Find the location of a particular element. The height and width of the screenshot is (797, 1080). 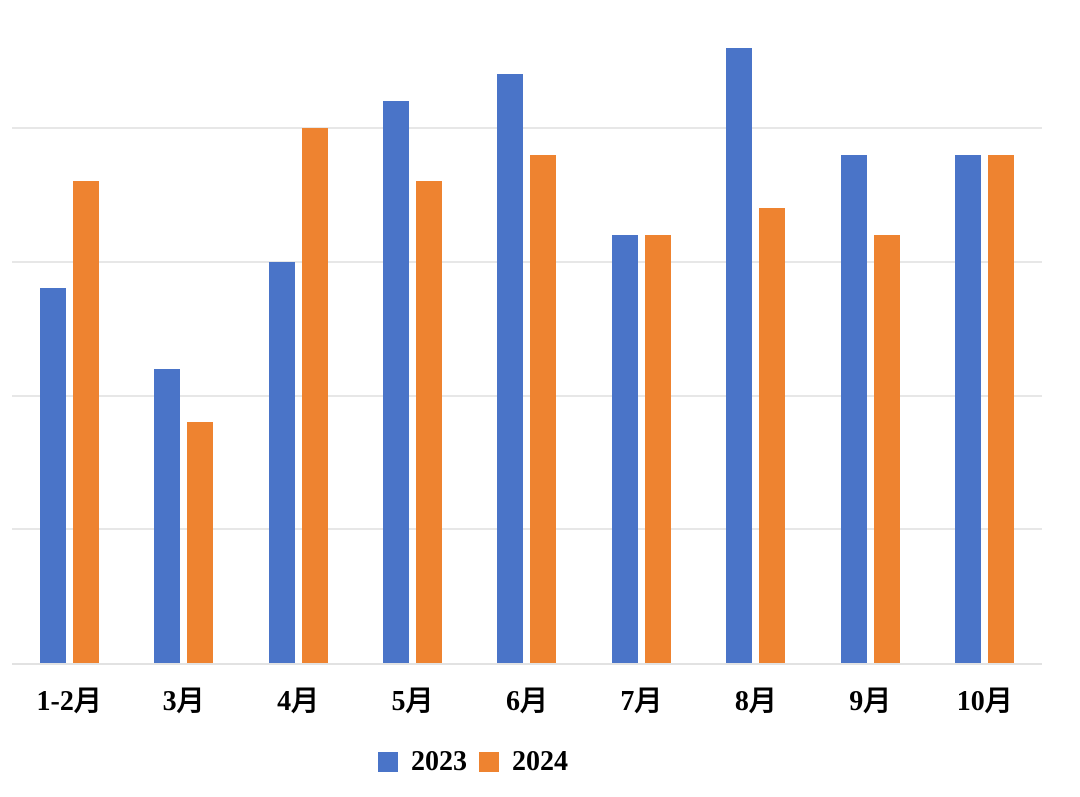

legend: 2023 2024 is located at coordinates (473, 762).